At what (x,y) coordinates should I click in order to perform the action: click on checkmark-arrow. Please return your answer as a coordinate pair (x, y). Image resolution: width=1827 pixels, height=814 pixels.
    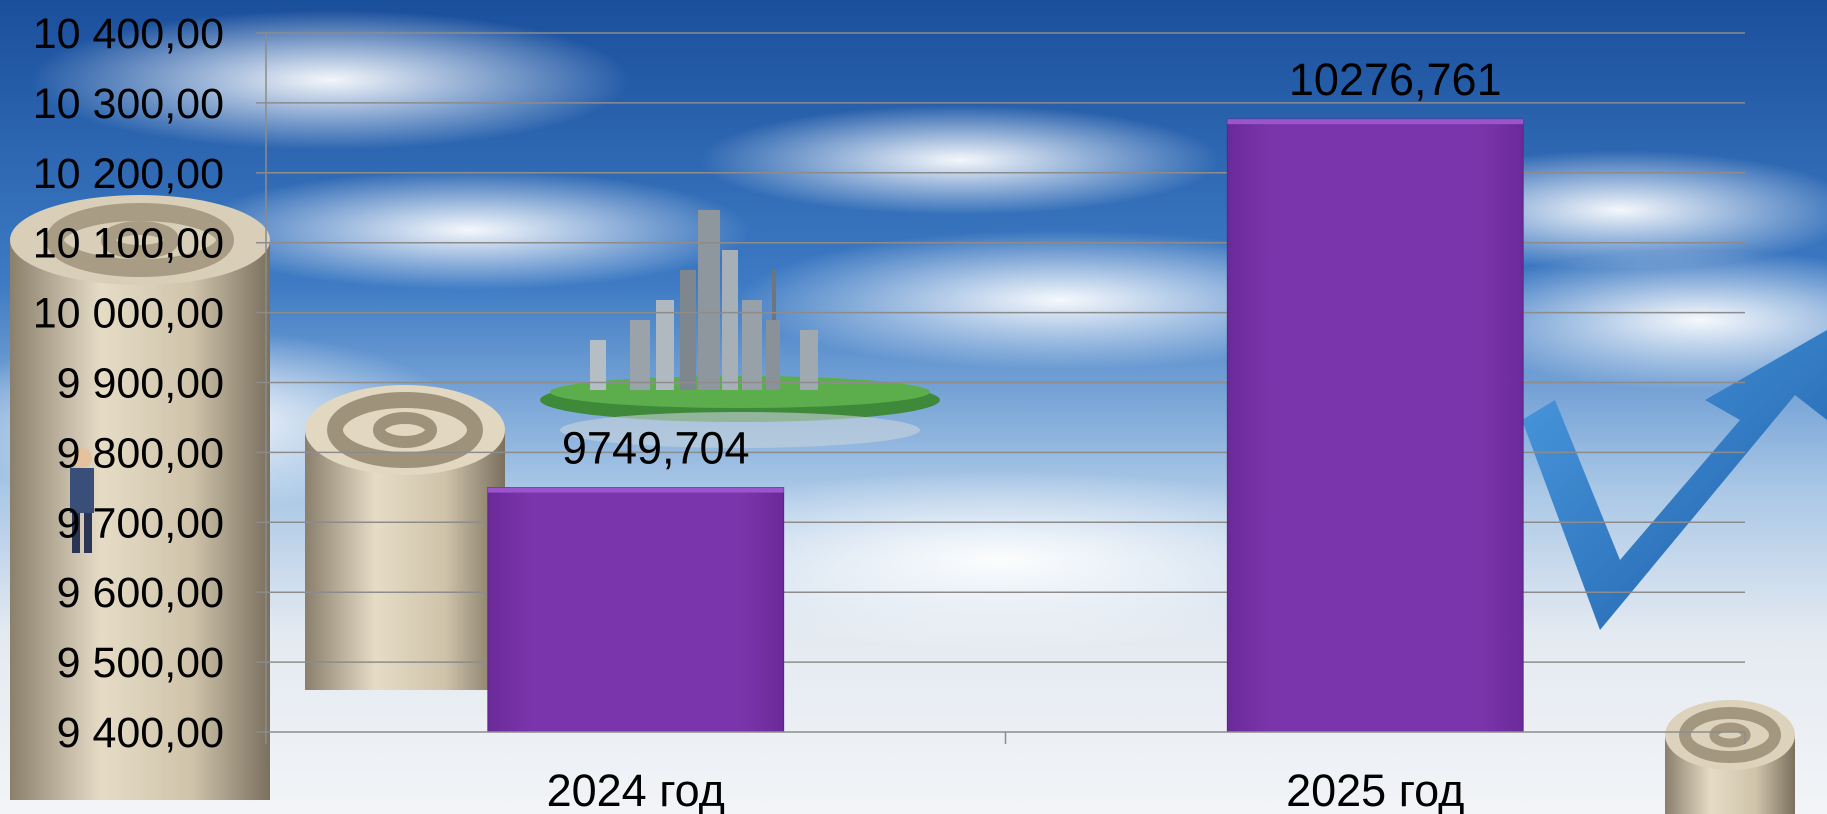
    Looking at the image, I should click on (1674, 480).